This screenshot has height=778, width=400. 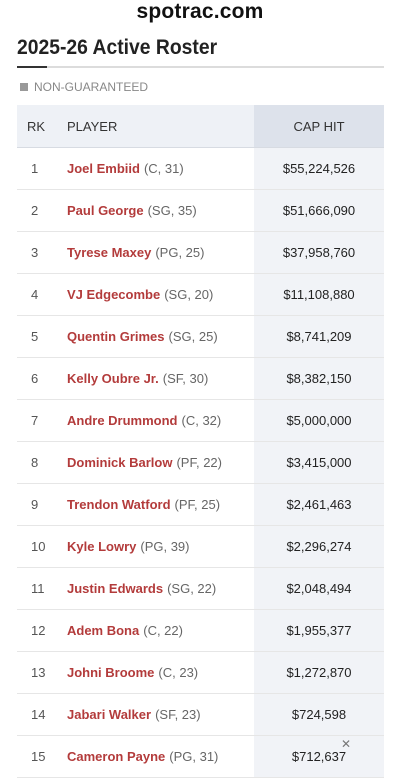 I want to click on table-row: 10 Kyle Lowry (PG, 39) $2,296,274, so click(x=200, y=546).